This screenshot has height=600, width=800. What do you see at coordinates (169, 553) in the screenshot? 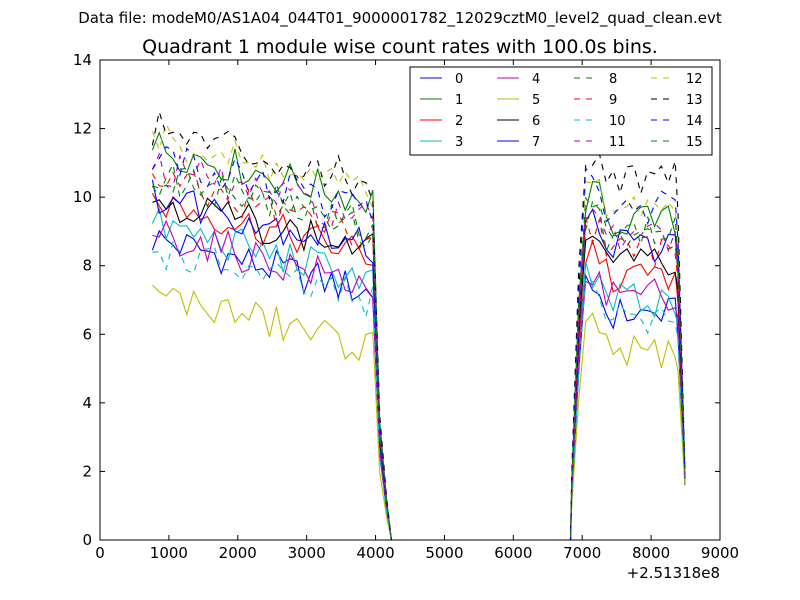
I see `x-tick-label: 1000` at bounding box center [169, 553].